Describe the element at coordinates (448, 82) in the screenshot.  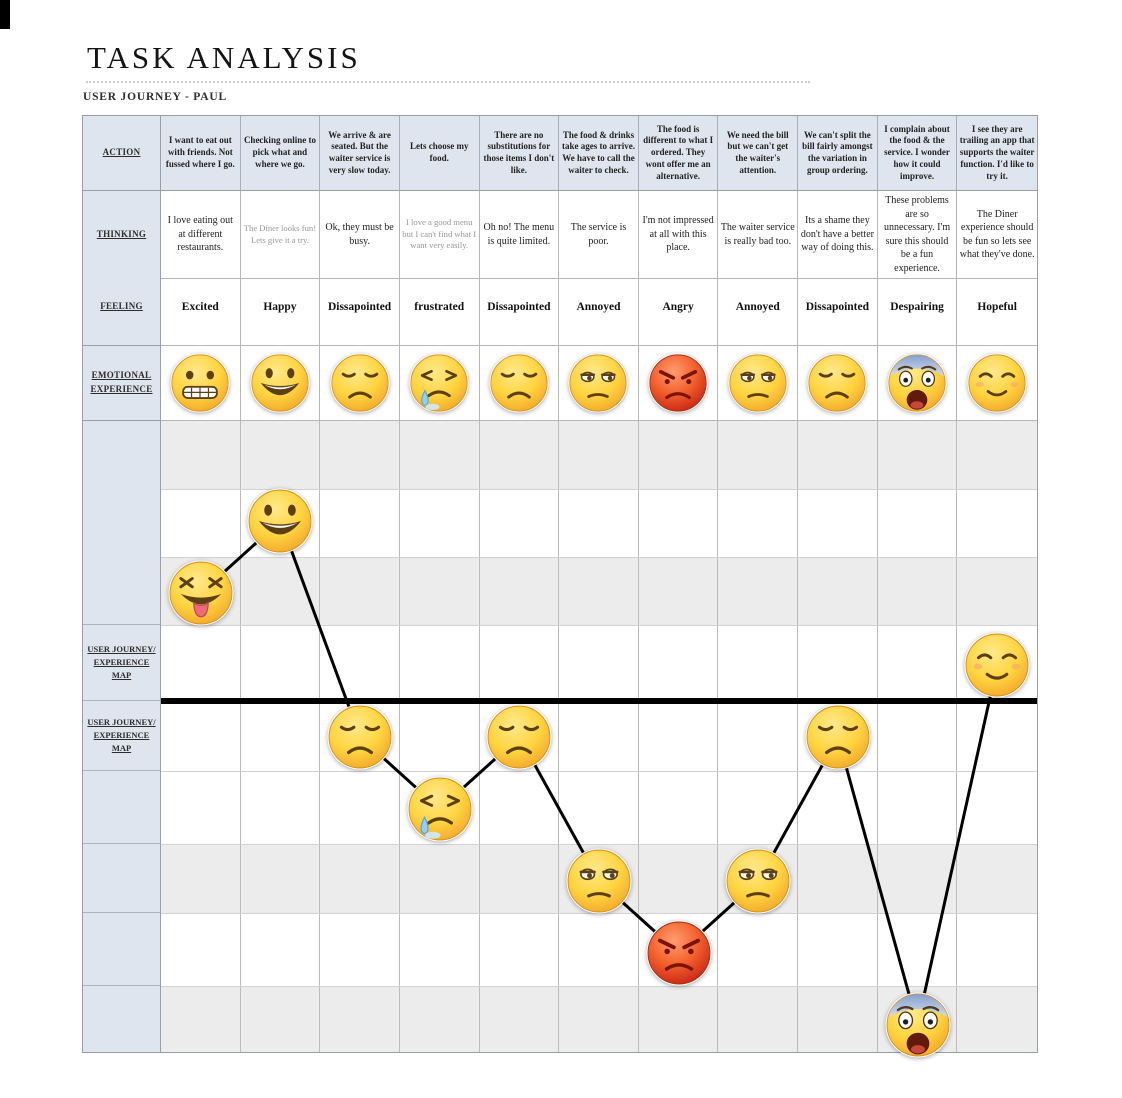
I see `title-divider` at that location.